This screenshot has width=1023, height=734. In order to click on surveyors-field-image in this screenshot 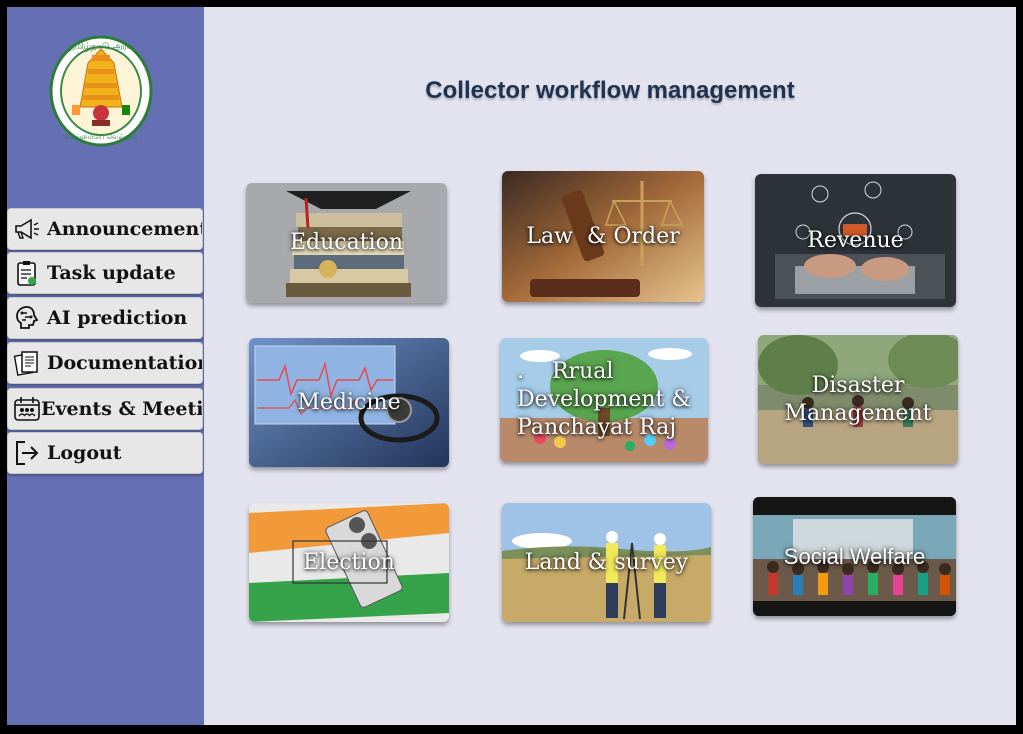, I will do `click(606, 562)`.